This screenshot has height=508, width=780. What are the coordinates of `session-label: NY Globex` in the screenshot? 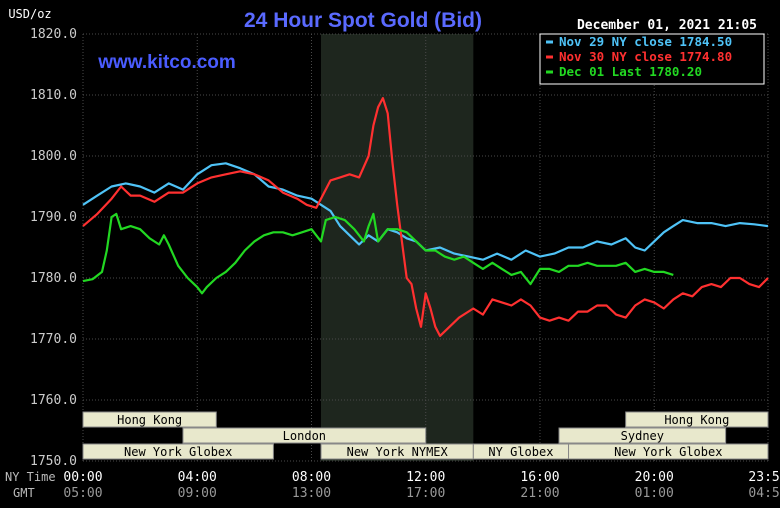 It's located at (520, 452).